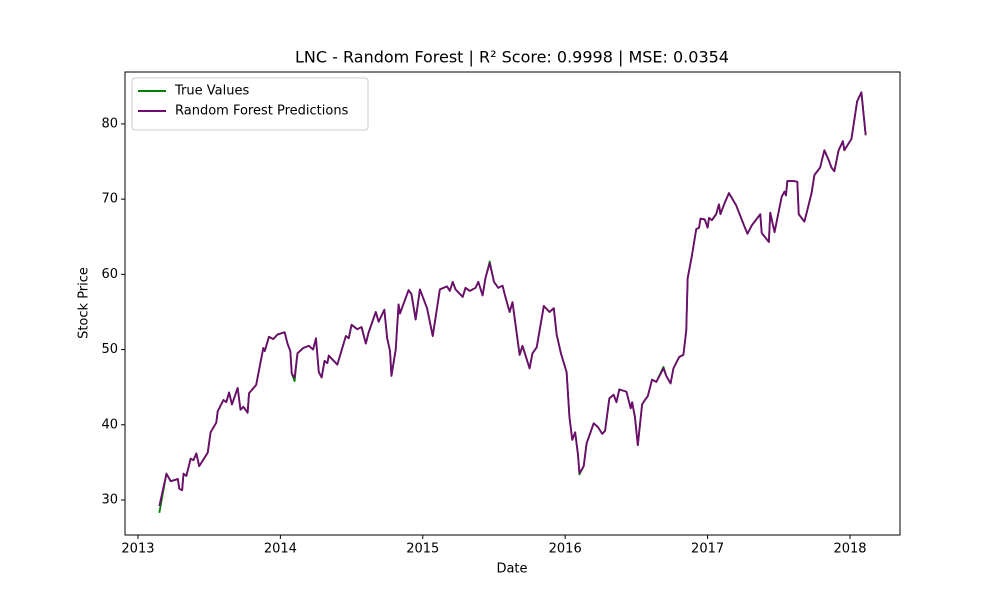 Image resolution: width=1000 pixels, height=600 pixels. I want to click on y-tick-label: 80, so click(109, 123).